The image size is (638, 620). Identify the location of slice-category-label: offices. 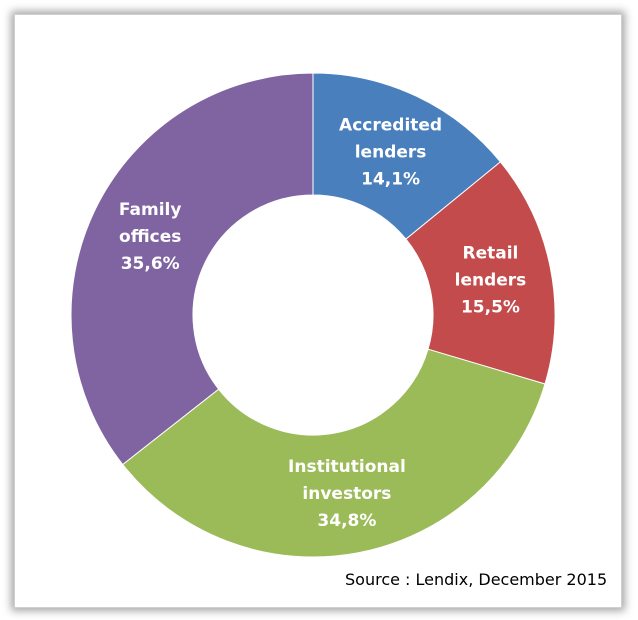
(150, 237).